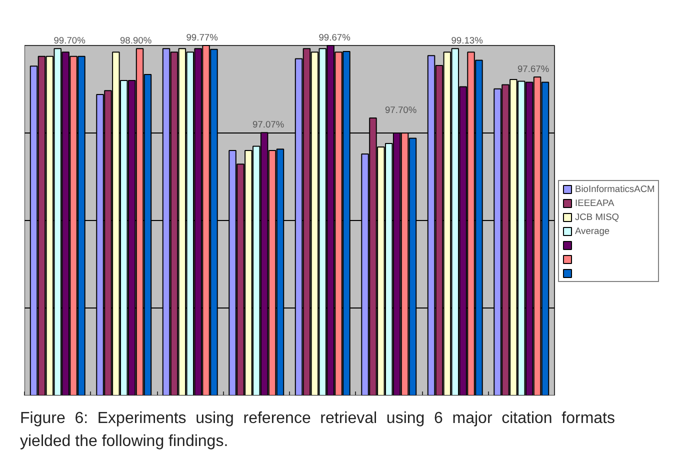 The image size is (676, 469). I want to click on annotation: 97.07%, so click(268, 125).